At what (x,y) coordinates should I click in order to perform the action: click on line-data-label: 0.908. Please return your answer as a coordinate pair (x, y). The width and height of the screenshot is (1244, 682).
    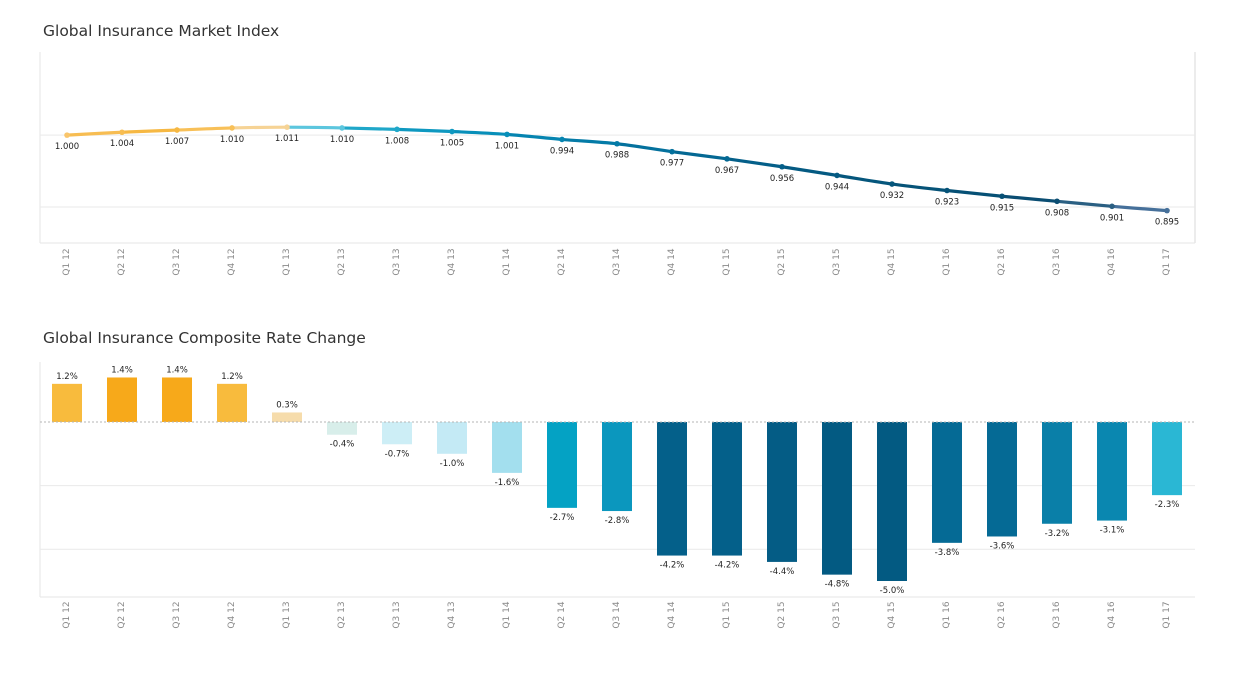
    Looking at the image, I should click on (1057, 213).